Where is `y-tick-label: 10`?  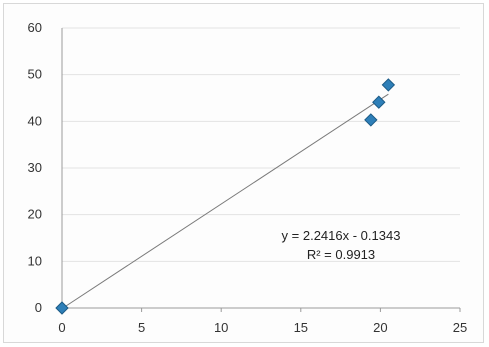 y-tick-label: 10 is located at coordinates (35, 260).